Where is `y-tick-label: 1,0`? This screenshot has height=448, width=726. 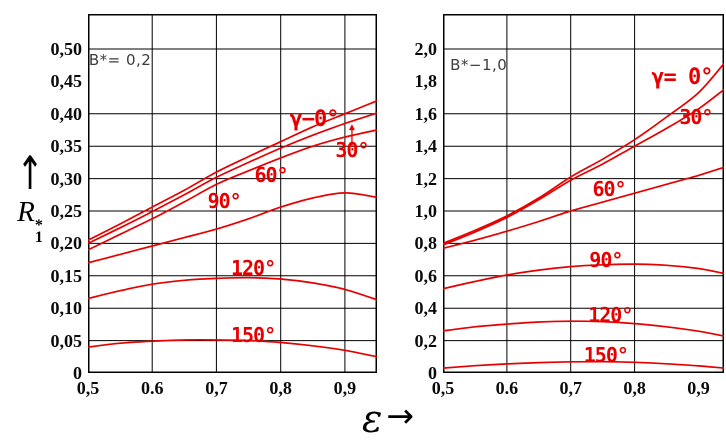
y-tick-label: 1,0 is located at coordinates (426, 210).